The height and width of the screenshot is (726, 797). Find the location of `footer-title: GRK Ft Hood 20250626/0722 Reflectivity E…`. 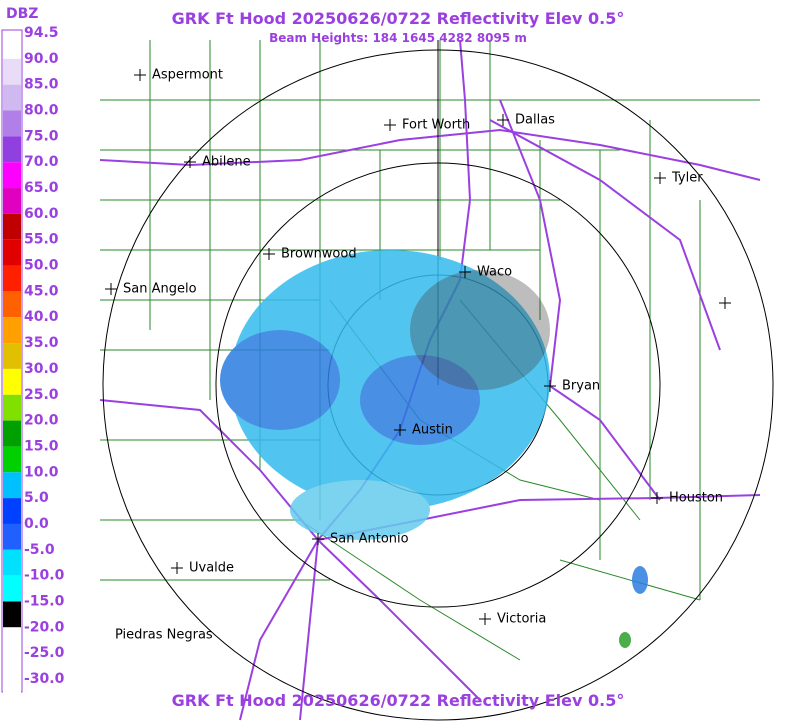

footer-title: GRK Ft Hood 20250626/0722 Reflectivity E… is located at coordinates (398, 700).